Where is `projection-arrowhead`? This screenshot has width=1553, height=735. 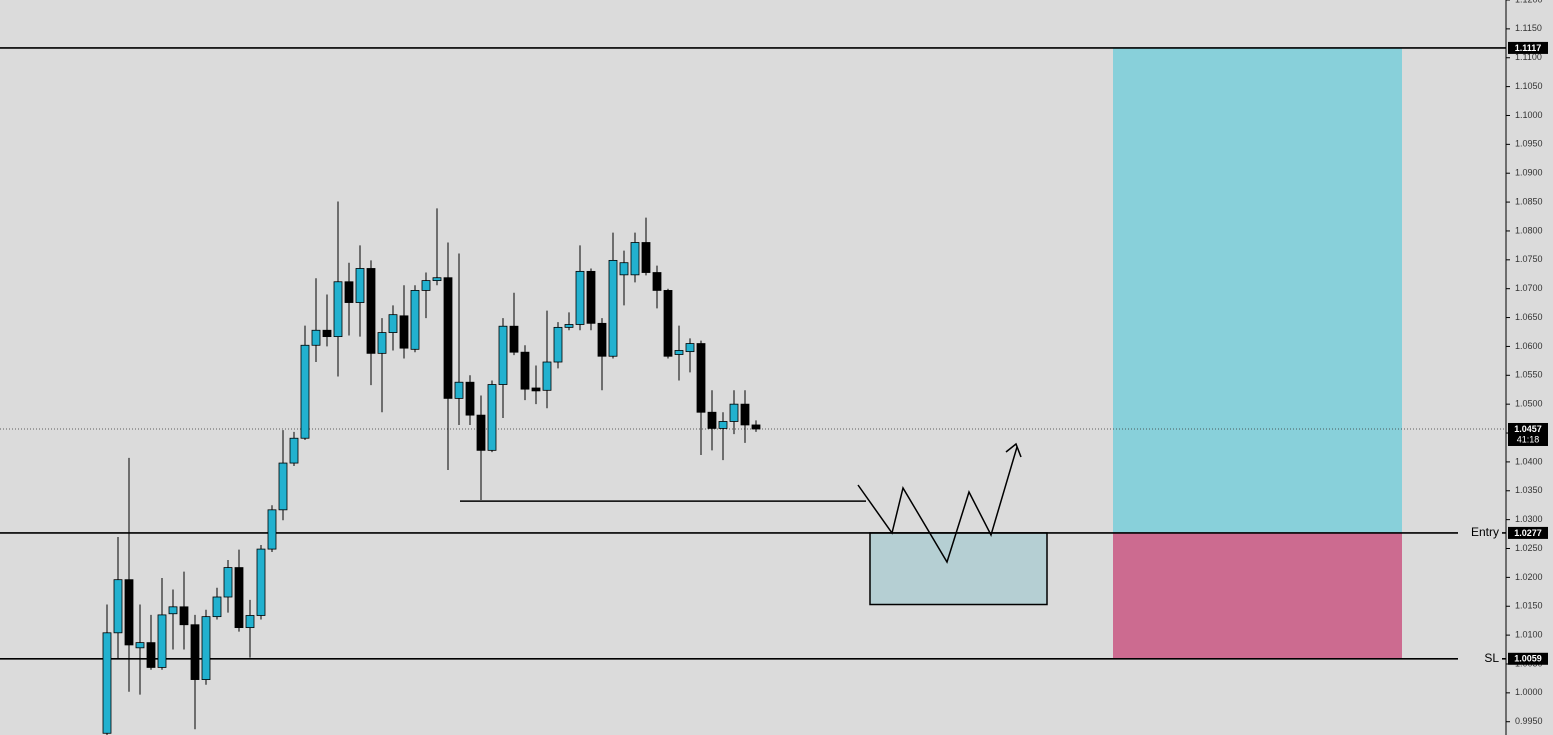 projection-arrowhead is located at coordinates (1013, 450).